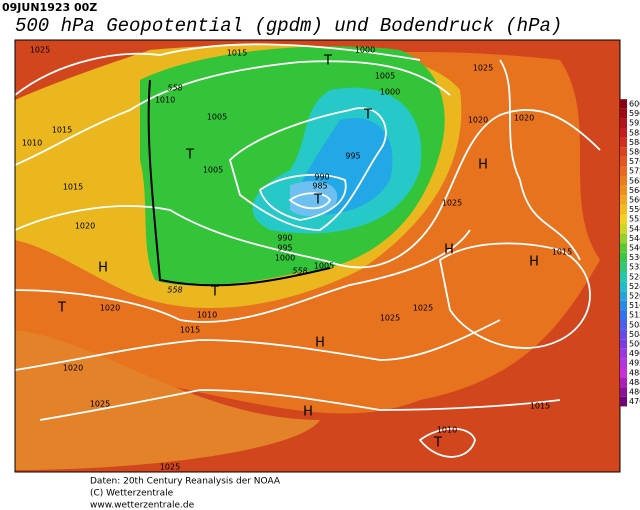 This screenshot has height=510, width=640. What do you see at coordinates (634, 334) in the screenshot?
I see `colorbar-label: 504` at bounding box center [634, 334].